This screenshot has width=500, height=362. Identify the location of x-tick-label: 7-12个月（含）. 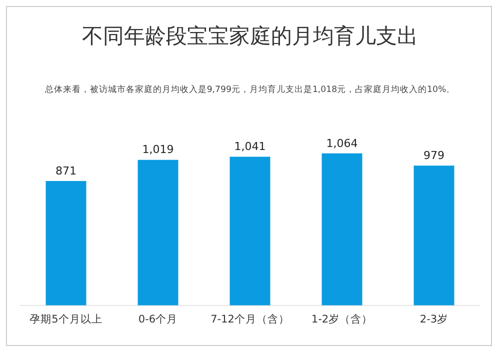
(250, 319).